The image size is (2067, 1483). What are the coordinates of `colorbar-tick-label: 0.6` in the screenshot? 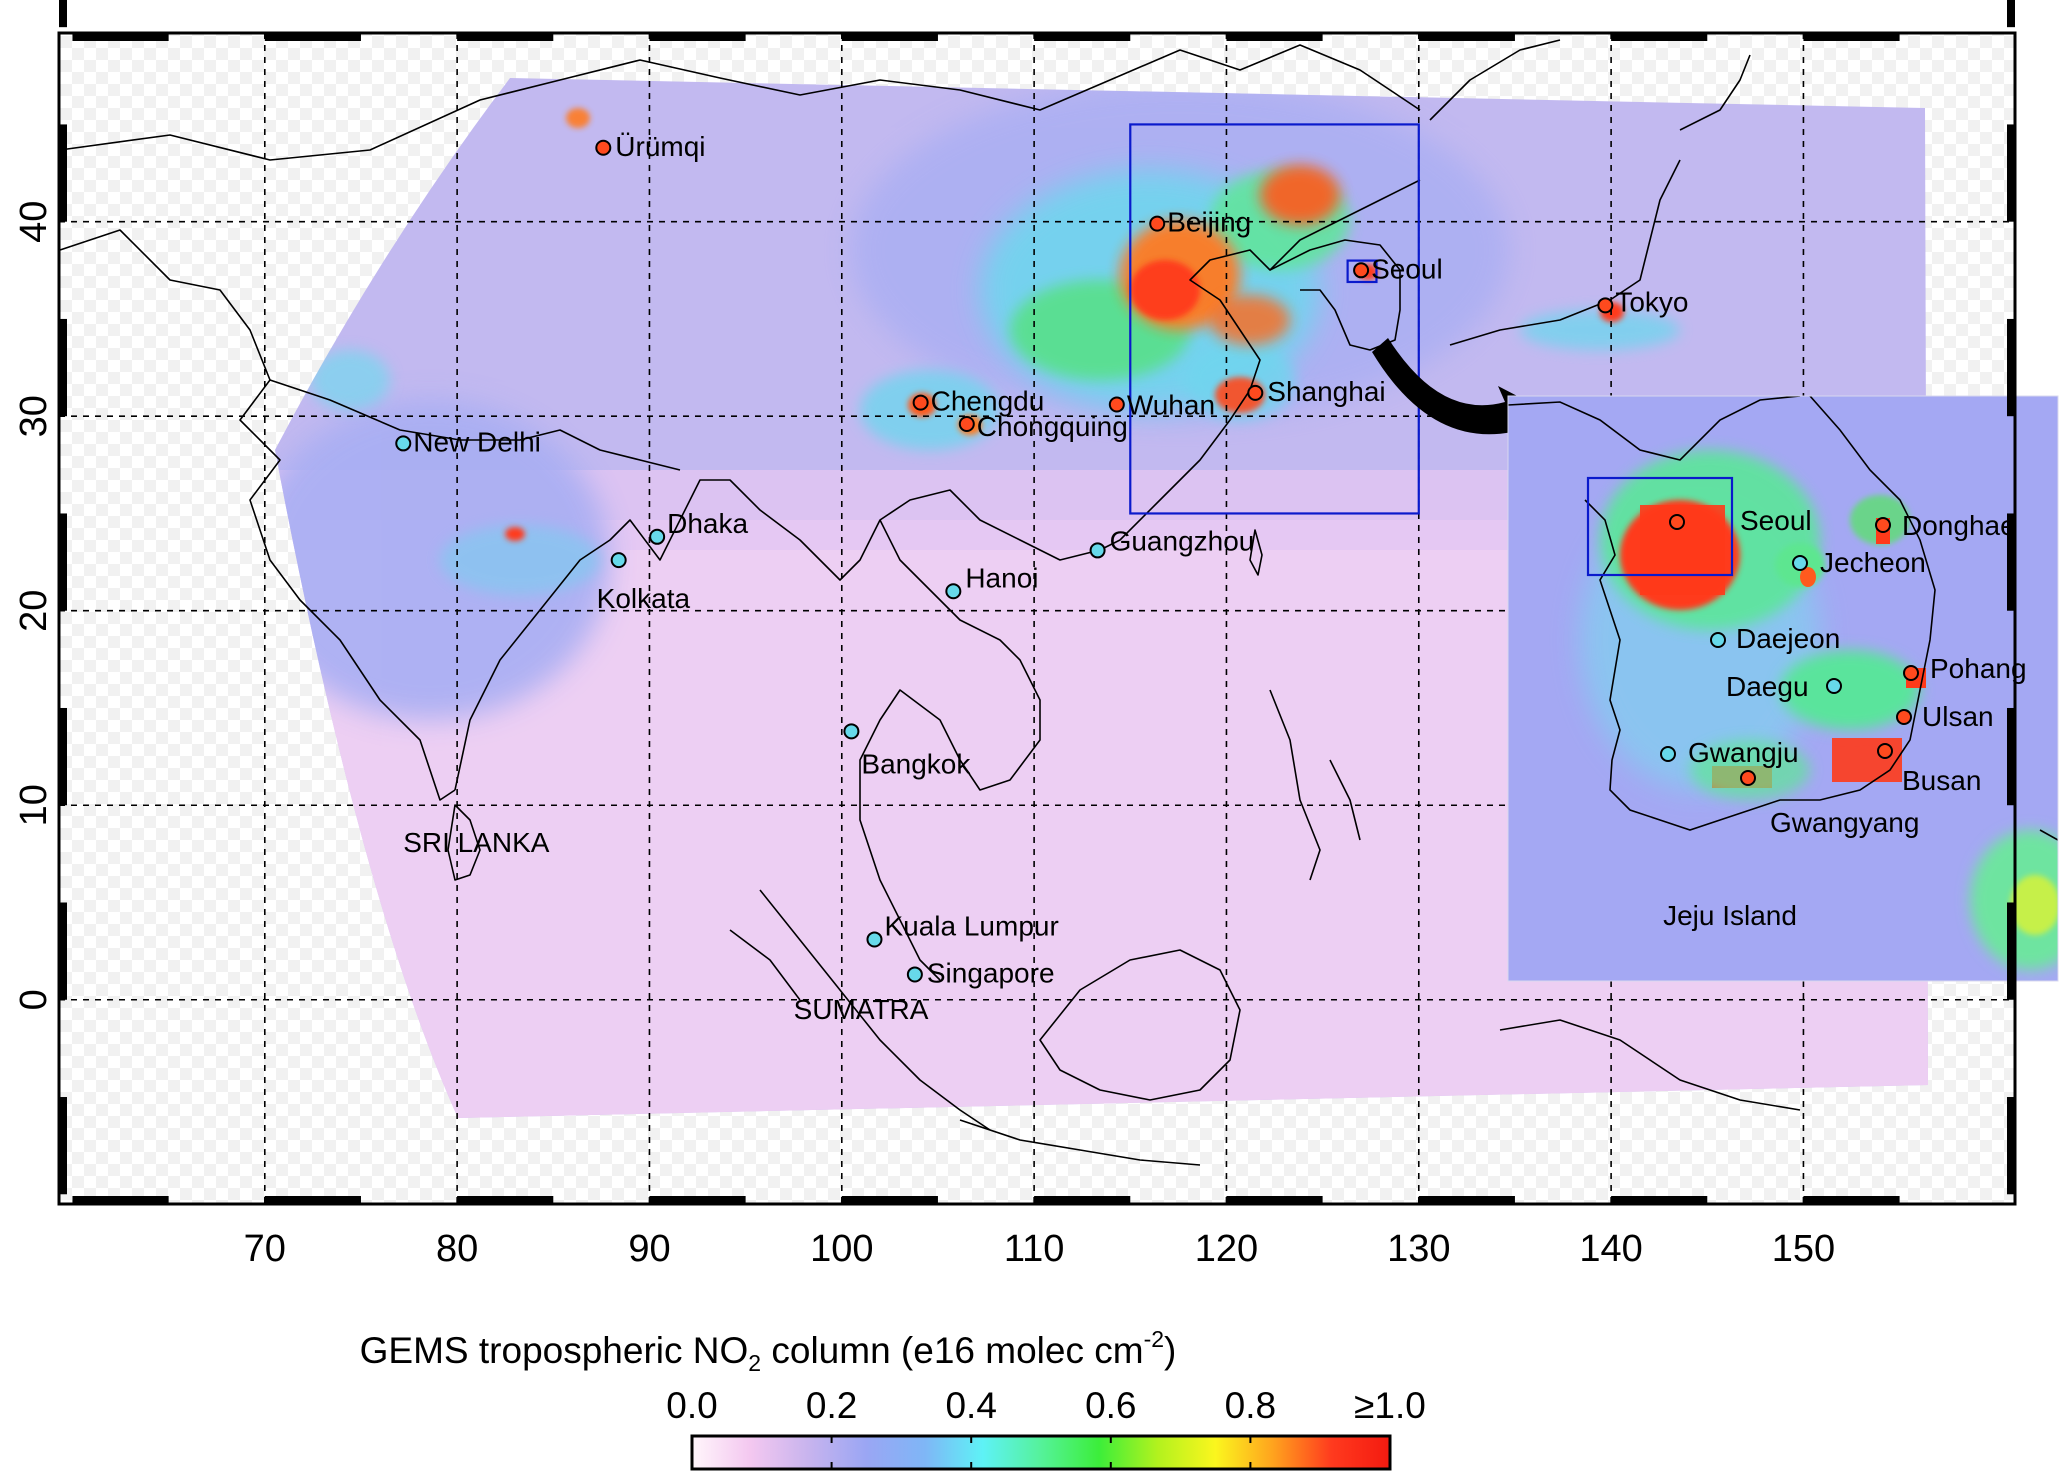 It's located at (1110, 1405).